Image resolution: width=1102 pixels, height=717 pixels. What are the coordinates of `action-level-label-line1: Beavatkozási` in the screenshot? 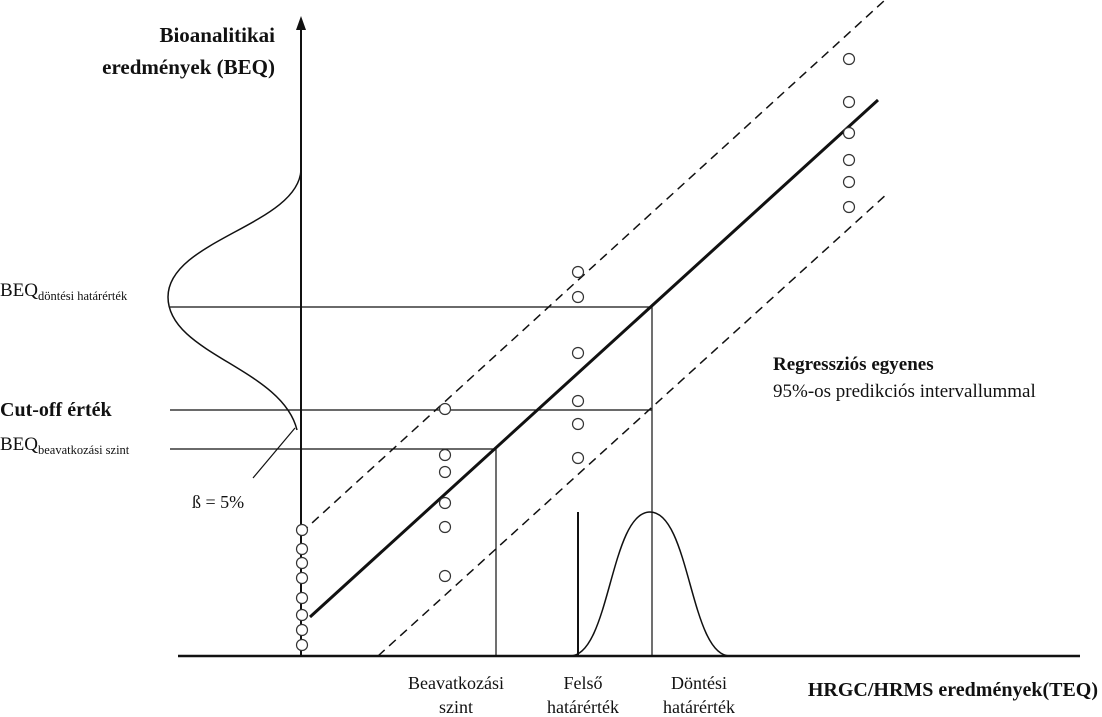 It's located at (456, 683).